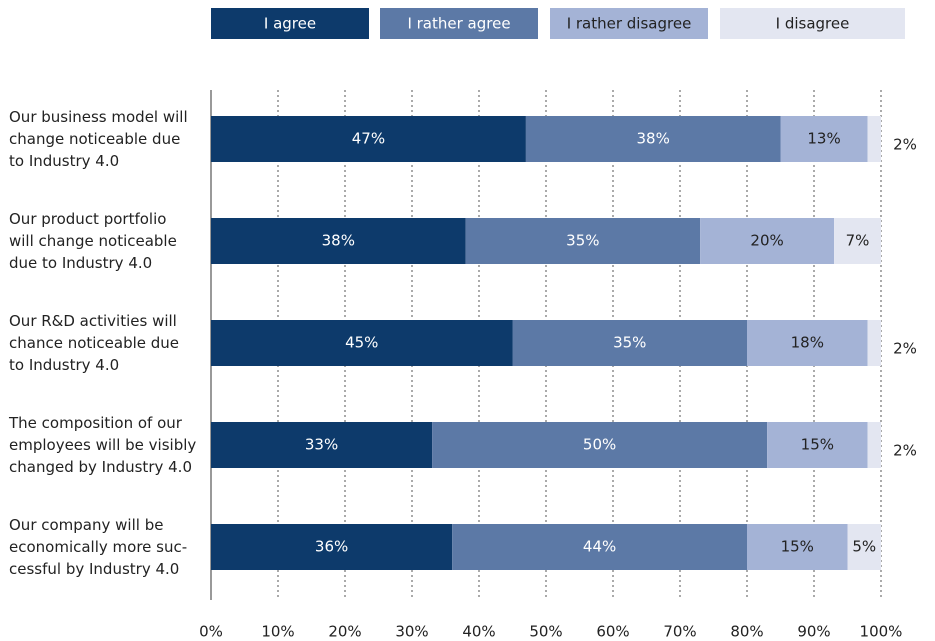  I want to click on legend-label: I rather agree, so click(458, 24).